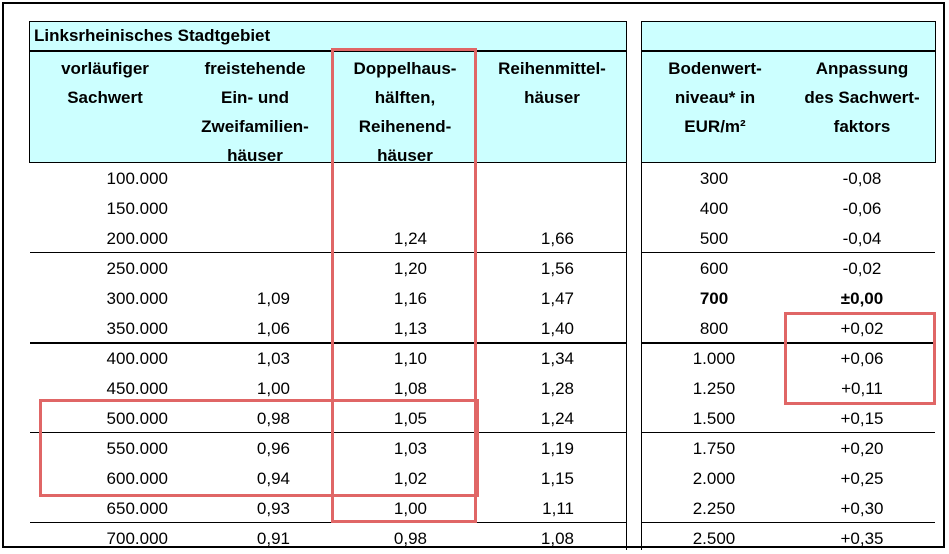 The width and height of the screenshot is (949, 554). I want to click on cell-reihenmittel: 1,47, so click(557, 298).